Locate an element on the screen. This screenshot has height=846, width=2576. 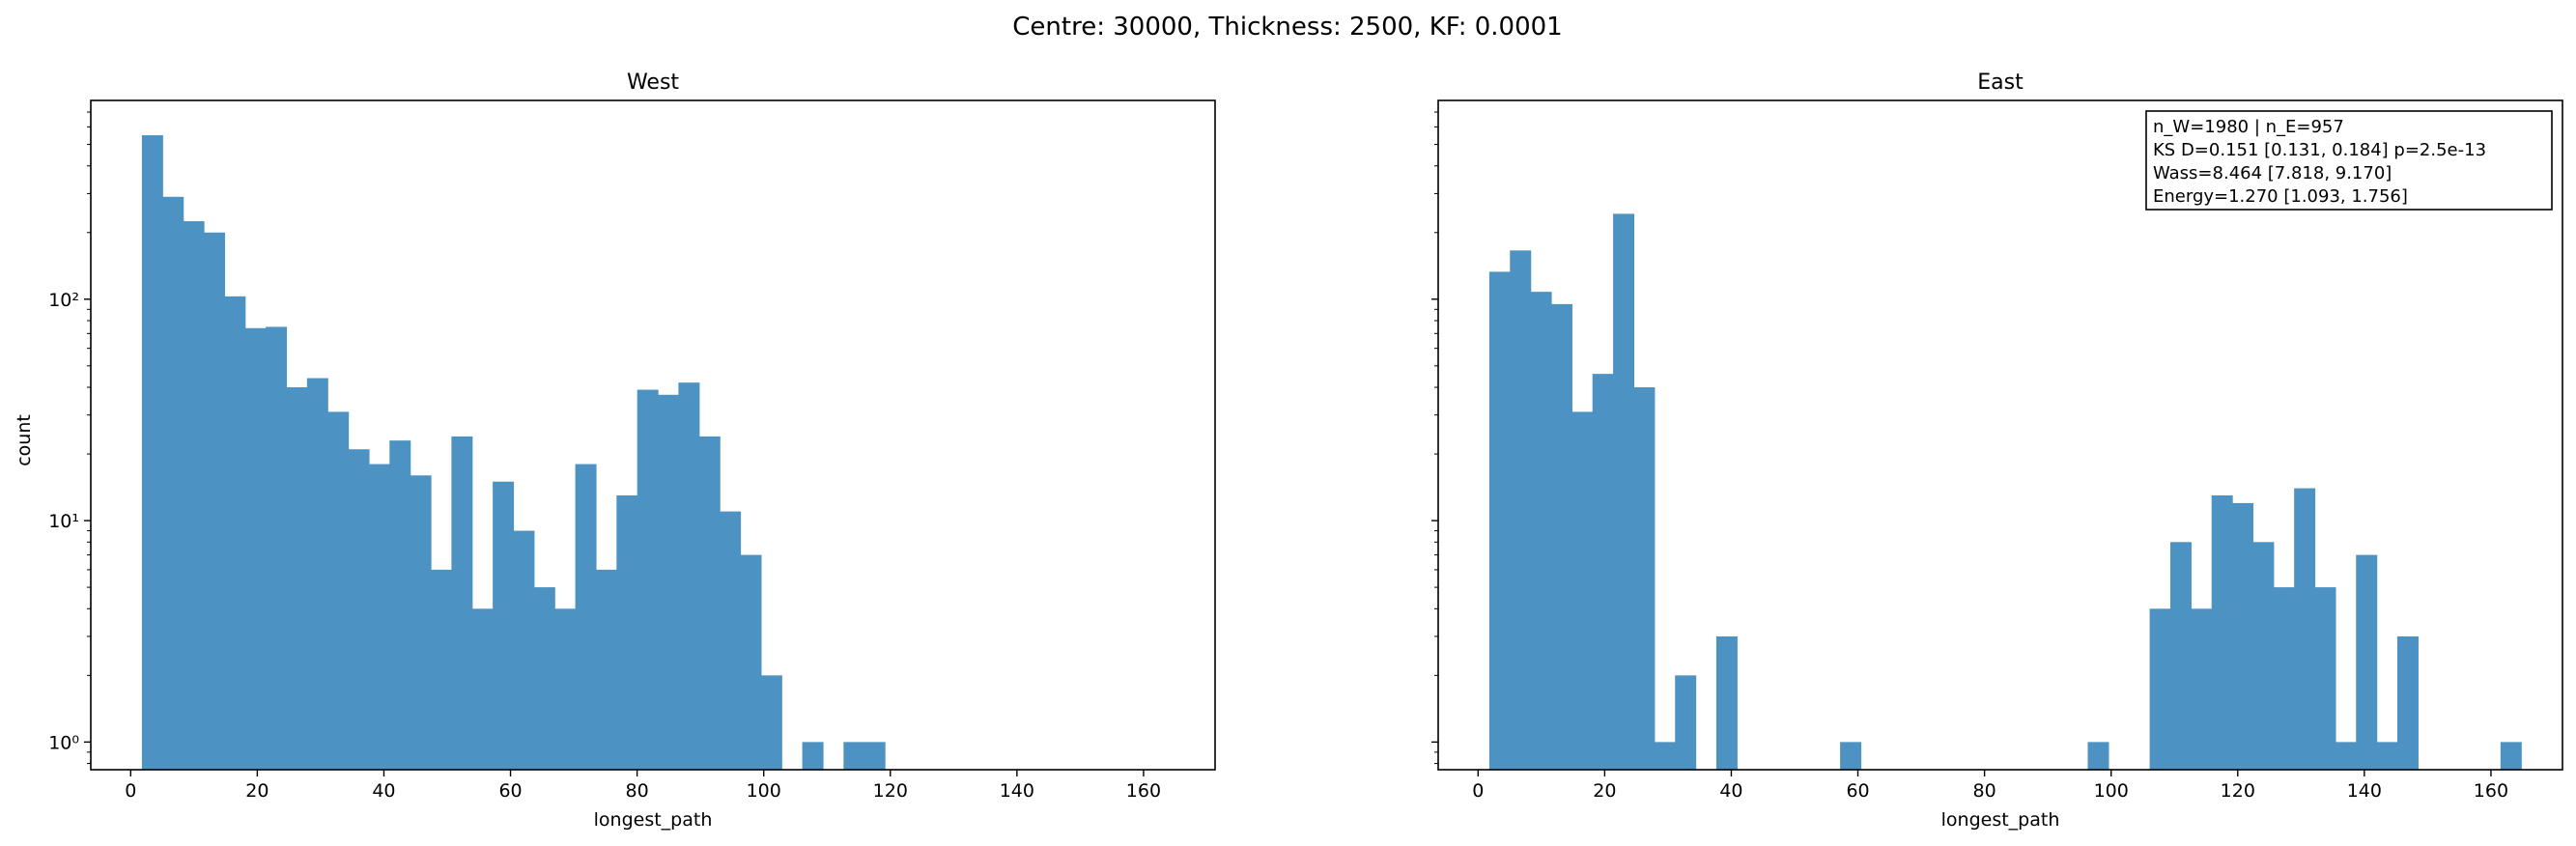
east-xtick-label: 120 is located at coordinates (2238, 791).